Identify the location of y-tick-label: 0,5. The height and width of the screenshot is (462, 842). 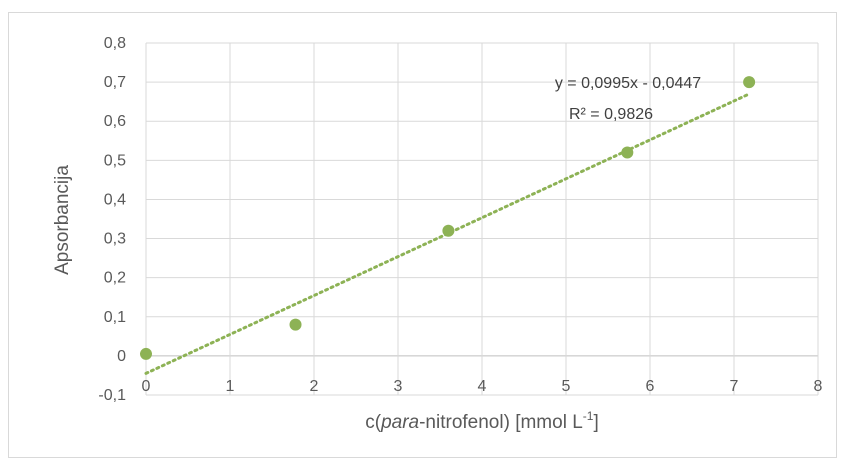
(115, 160).